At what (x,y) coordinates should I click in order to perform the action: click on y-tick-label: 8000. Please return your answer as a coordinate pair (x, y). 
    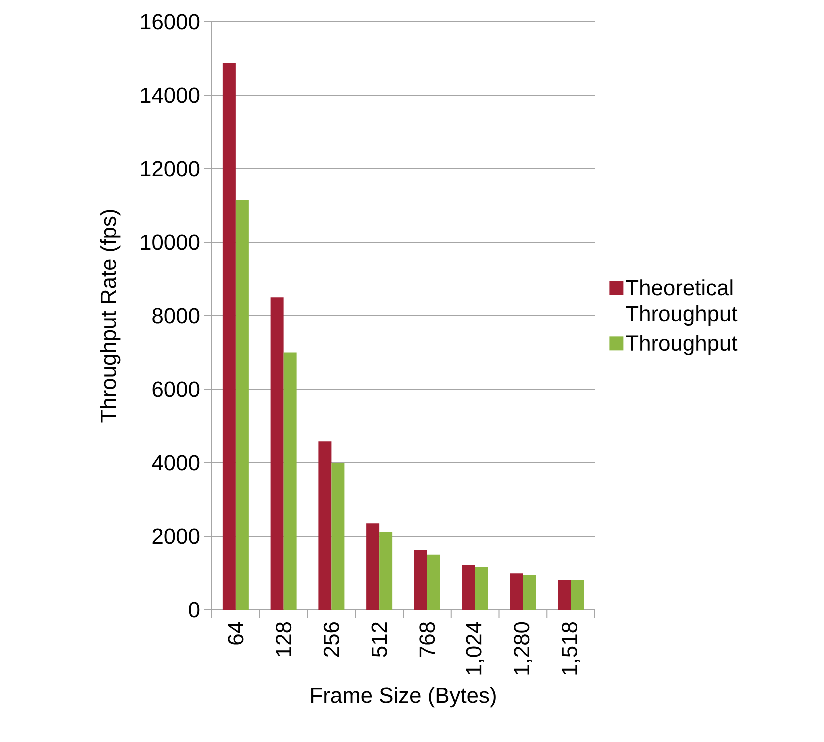
    Looking at the image, I should click on (176, 316).